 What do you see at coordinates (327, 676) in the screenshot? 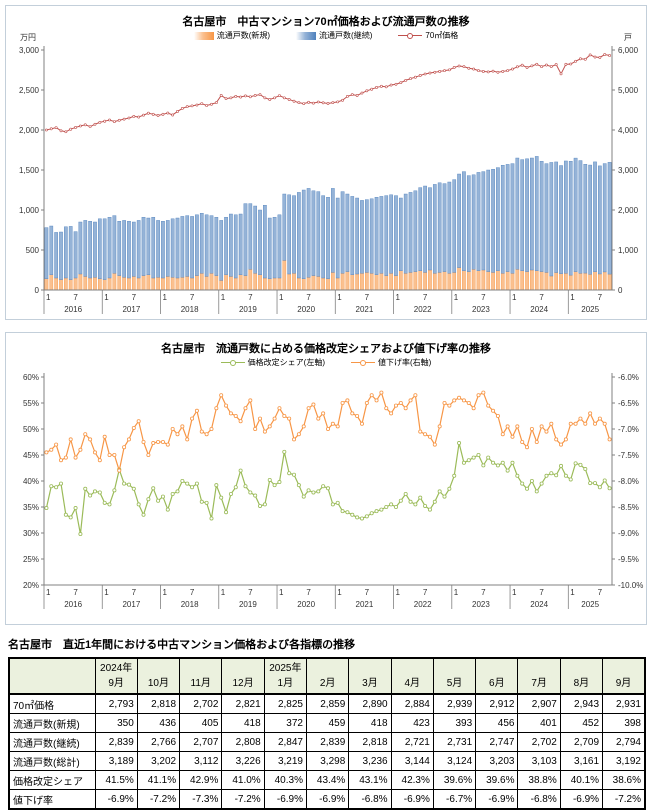
I see `table-header-cell: 2月` at bounding box center [327, 676].